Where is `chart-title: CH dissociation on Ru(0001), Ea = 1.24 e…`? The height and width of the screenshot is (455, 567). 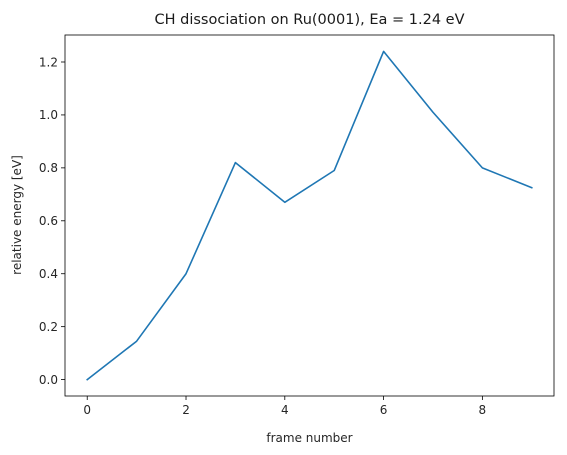
chart-title: CH dissociation on Ru(0001), Ea = 1.24 e… is located at coordinates (310, 20).